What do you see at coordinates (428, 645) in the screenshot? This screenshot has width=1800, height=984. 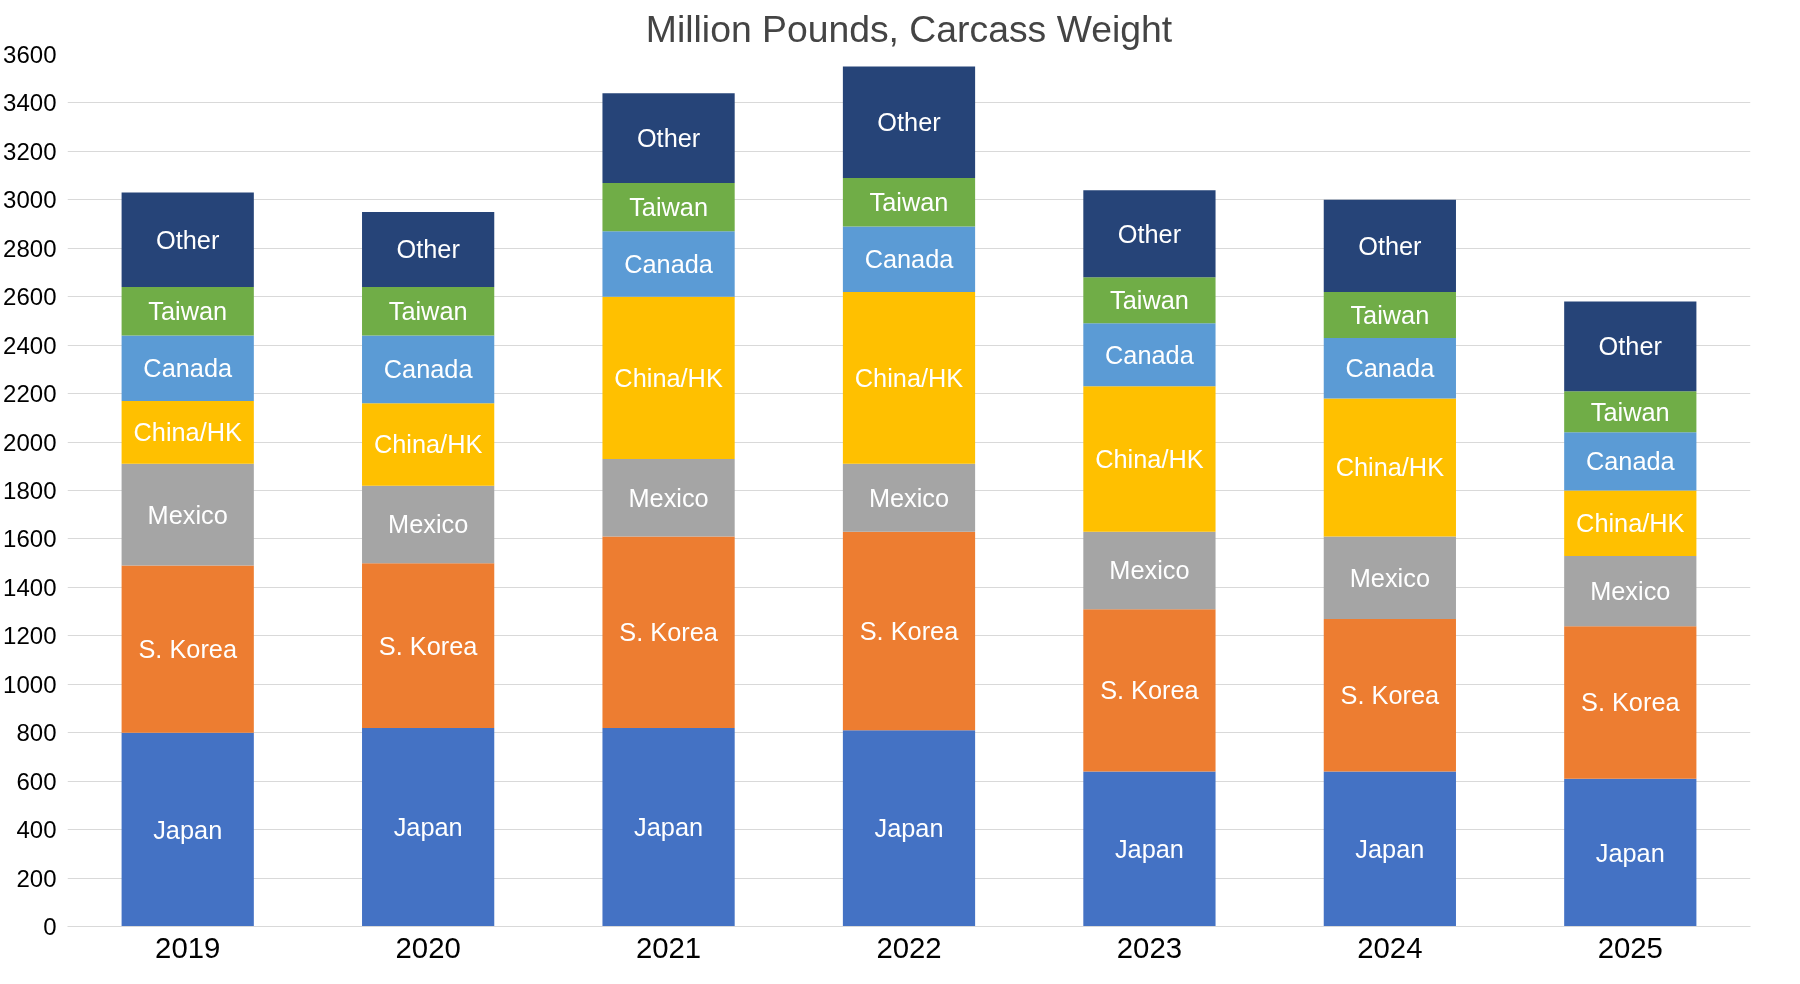 I see `series-label: S. Korea` at bounding box center [428, 645].